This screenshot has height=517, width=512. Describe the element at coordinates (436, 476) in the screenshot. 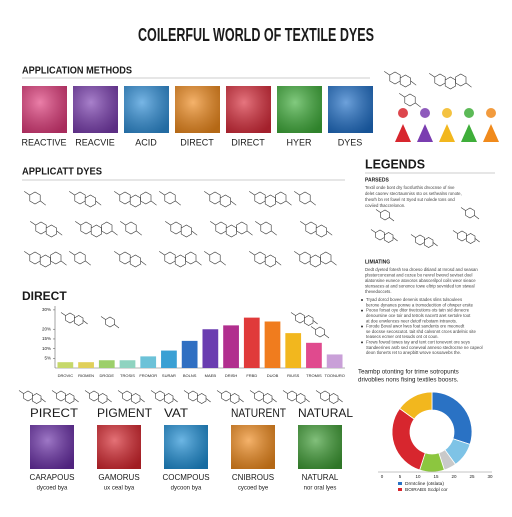

I see `tick-label: 15` at that location.